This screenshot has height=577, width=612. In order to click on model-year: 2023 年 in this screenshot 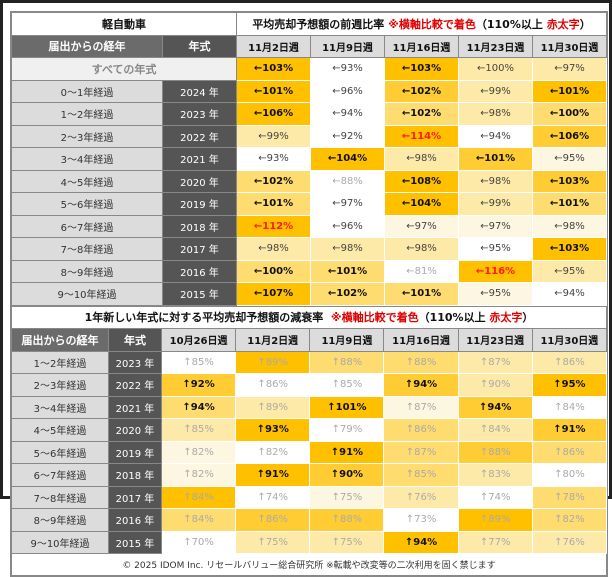, I will do `click(135, 362)`.